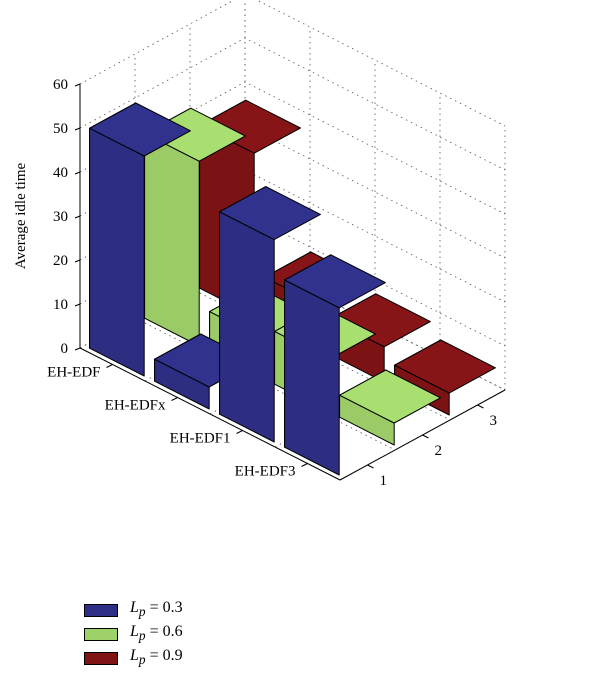 Image resolution: width=602 pixels, height=679 pixels. What do you see at coordinates (135, 406) in the screenshot?
I see `category-tick-label: EH-EDFx` at bounding box center [135, 406].